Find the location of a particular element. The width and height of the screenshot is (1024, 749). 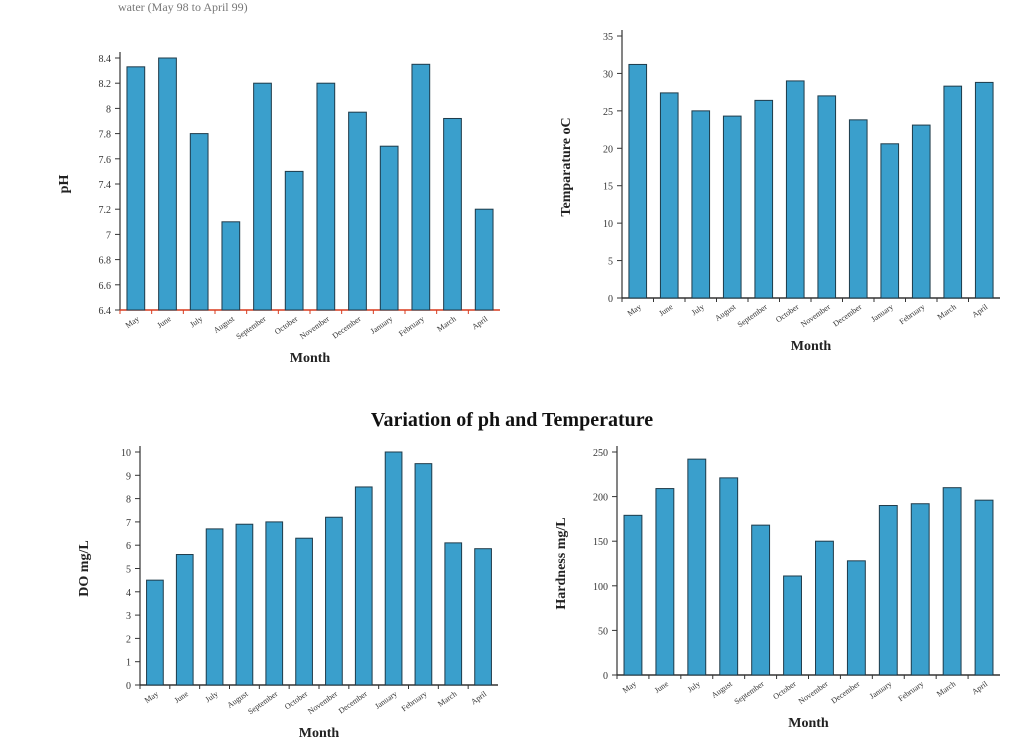

ph-y-tick-label: 6.4 is located at coordinates (105, 311).